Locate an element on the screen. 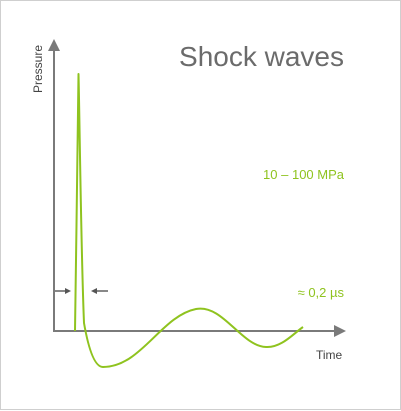 Image resolution: width=401 pixels, height=411 pixels. peak-pressure-annotation: 10 – 100 MPa is located at coordinates (304, 174).